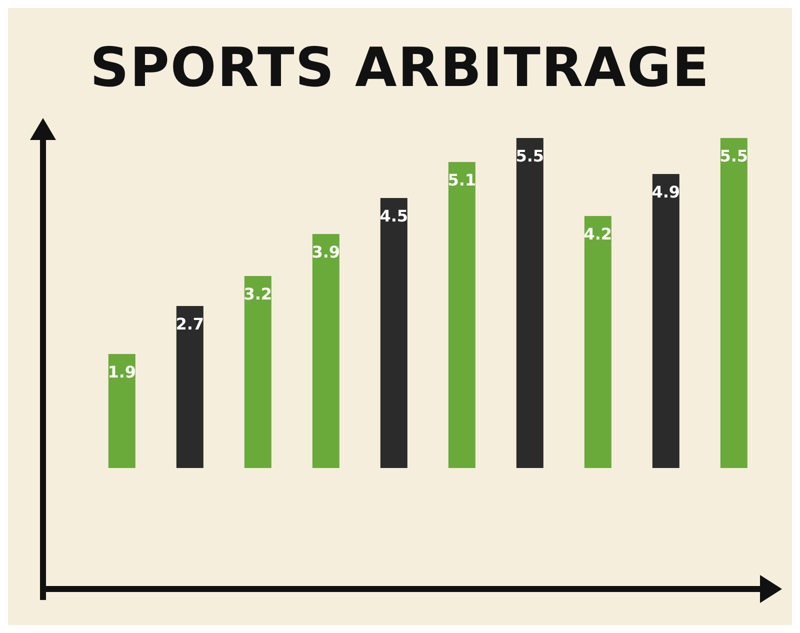 The width and height of the screenshot is (800, 633). Describe the element at coordinates (666, 192) in the screenshot. I see `data-label: 4.9` at that location.